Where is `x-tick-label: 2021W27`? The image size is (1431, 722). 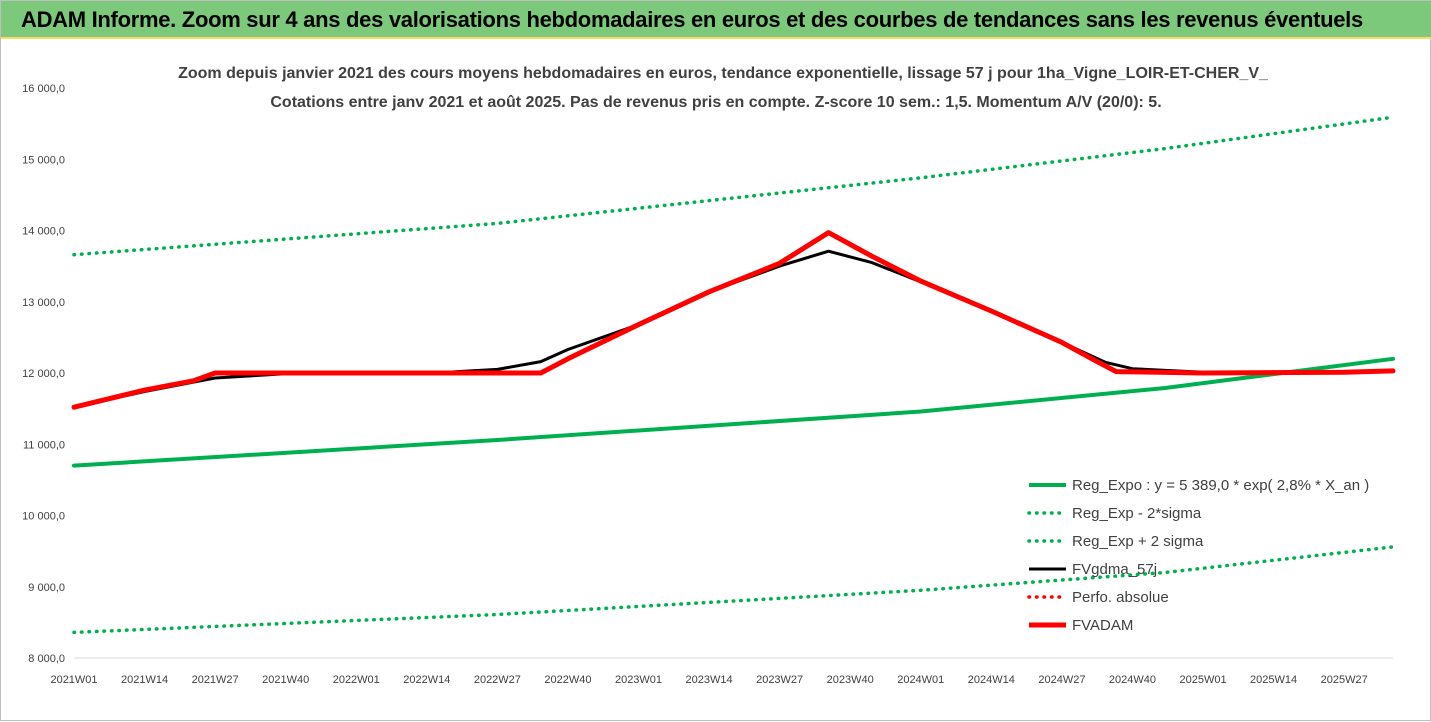 x-tick-label: 2021W27 is located at coordinates (215, 680).